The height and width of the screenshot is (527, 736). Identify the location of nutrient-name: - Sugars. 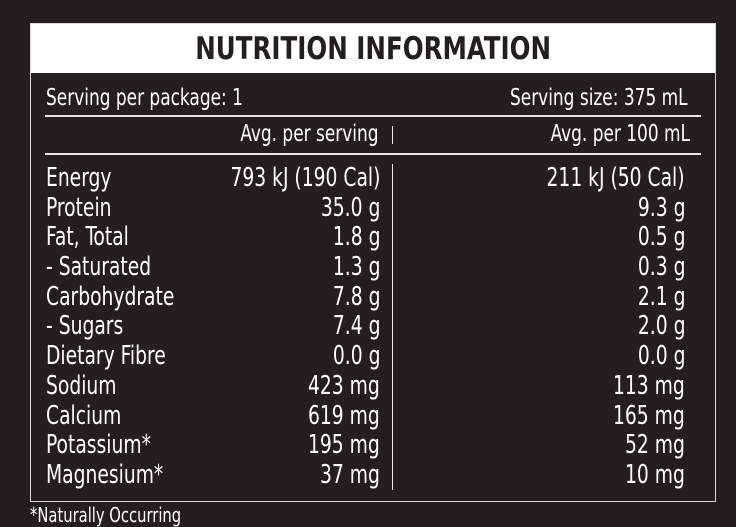
(85, 326).